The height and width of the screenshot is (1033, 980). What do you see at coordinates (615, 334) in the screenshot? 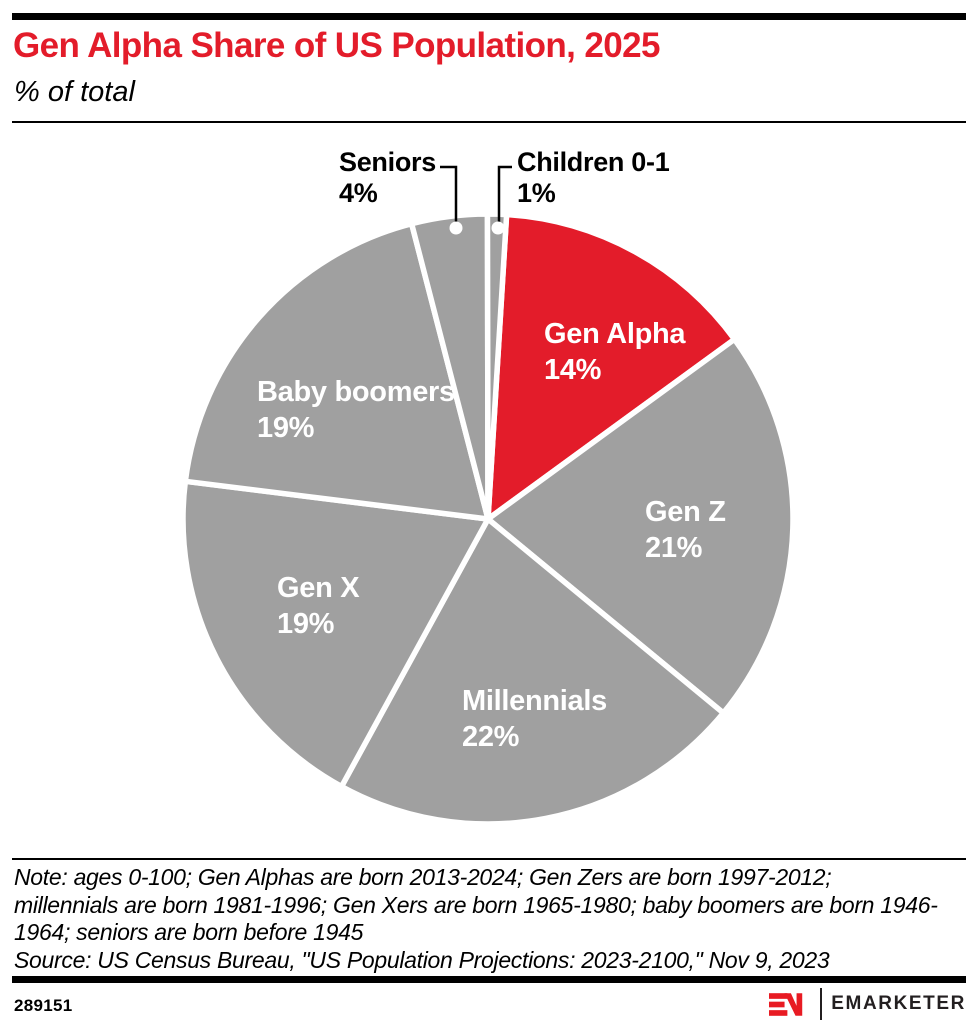
I see `slice-label-name: Gen Alpha` at bounding box center [615, 334].